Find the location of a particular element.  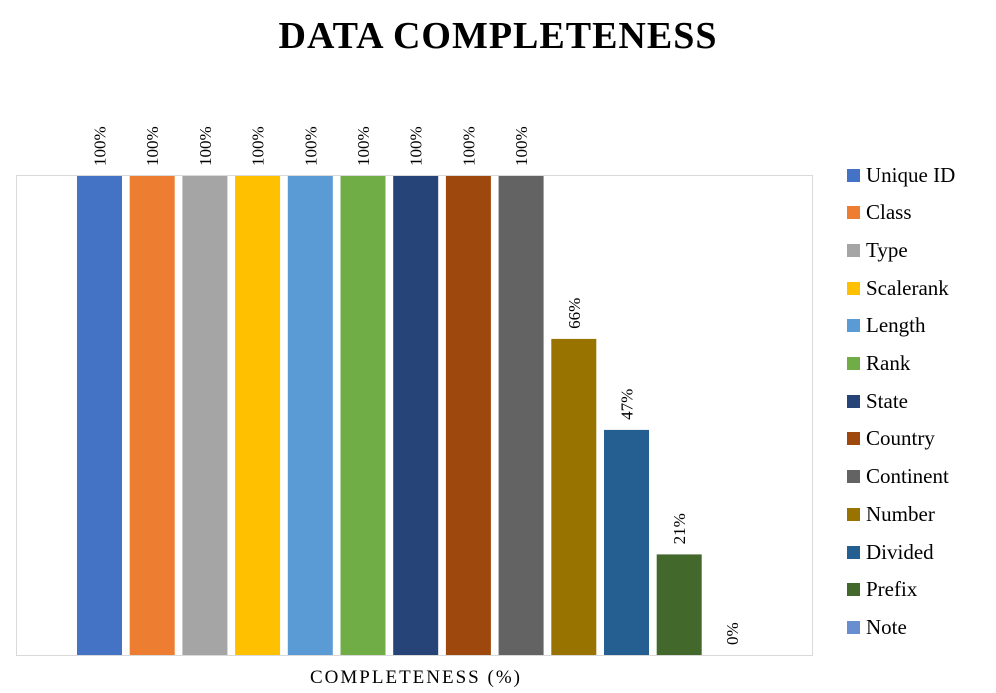

legend-item-country: Country is located at coordinates (891, 439).